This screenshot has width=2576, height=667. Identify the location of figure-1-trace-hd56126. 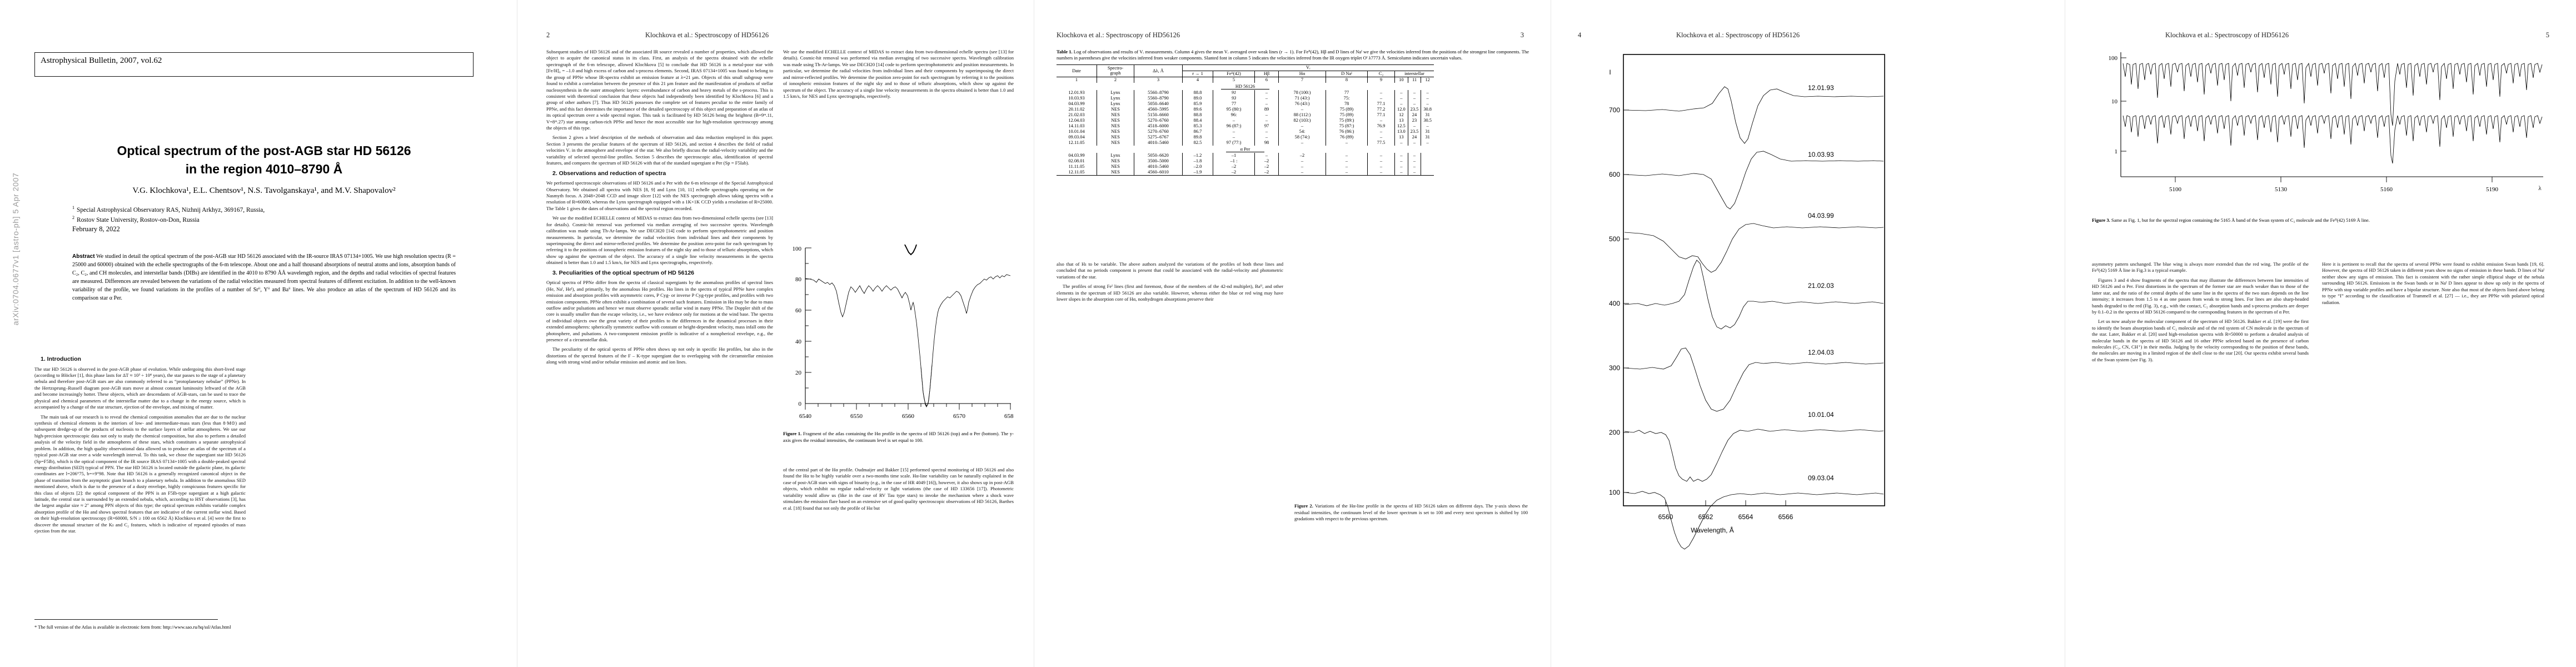
(911, 250).